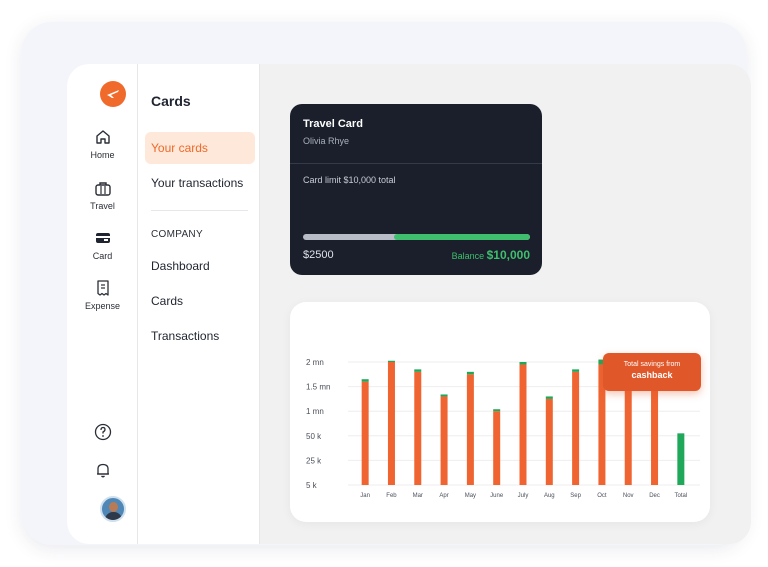  I want to click on bar-sep, so click(576, 428).